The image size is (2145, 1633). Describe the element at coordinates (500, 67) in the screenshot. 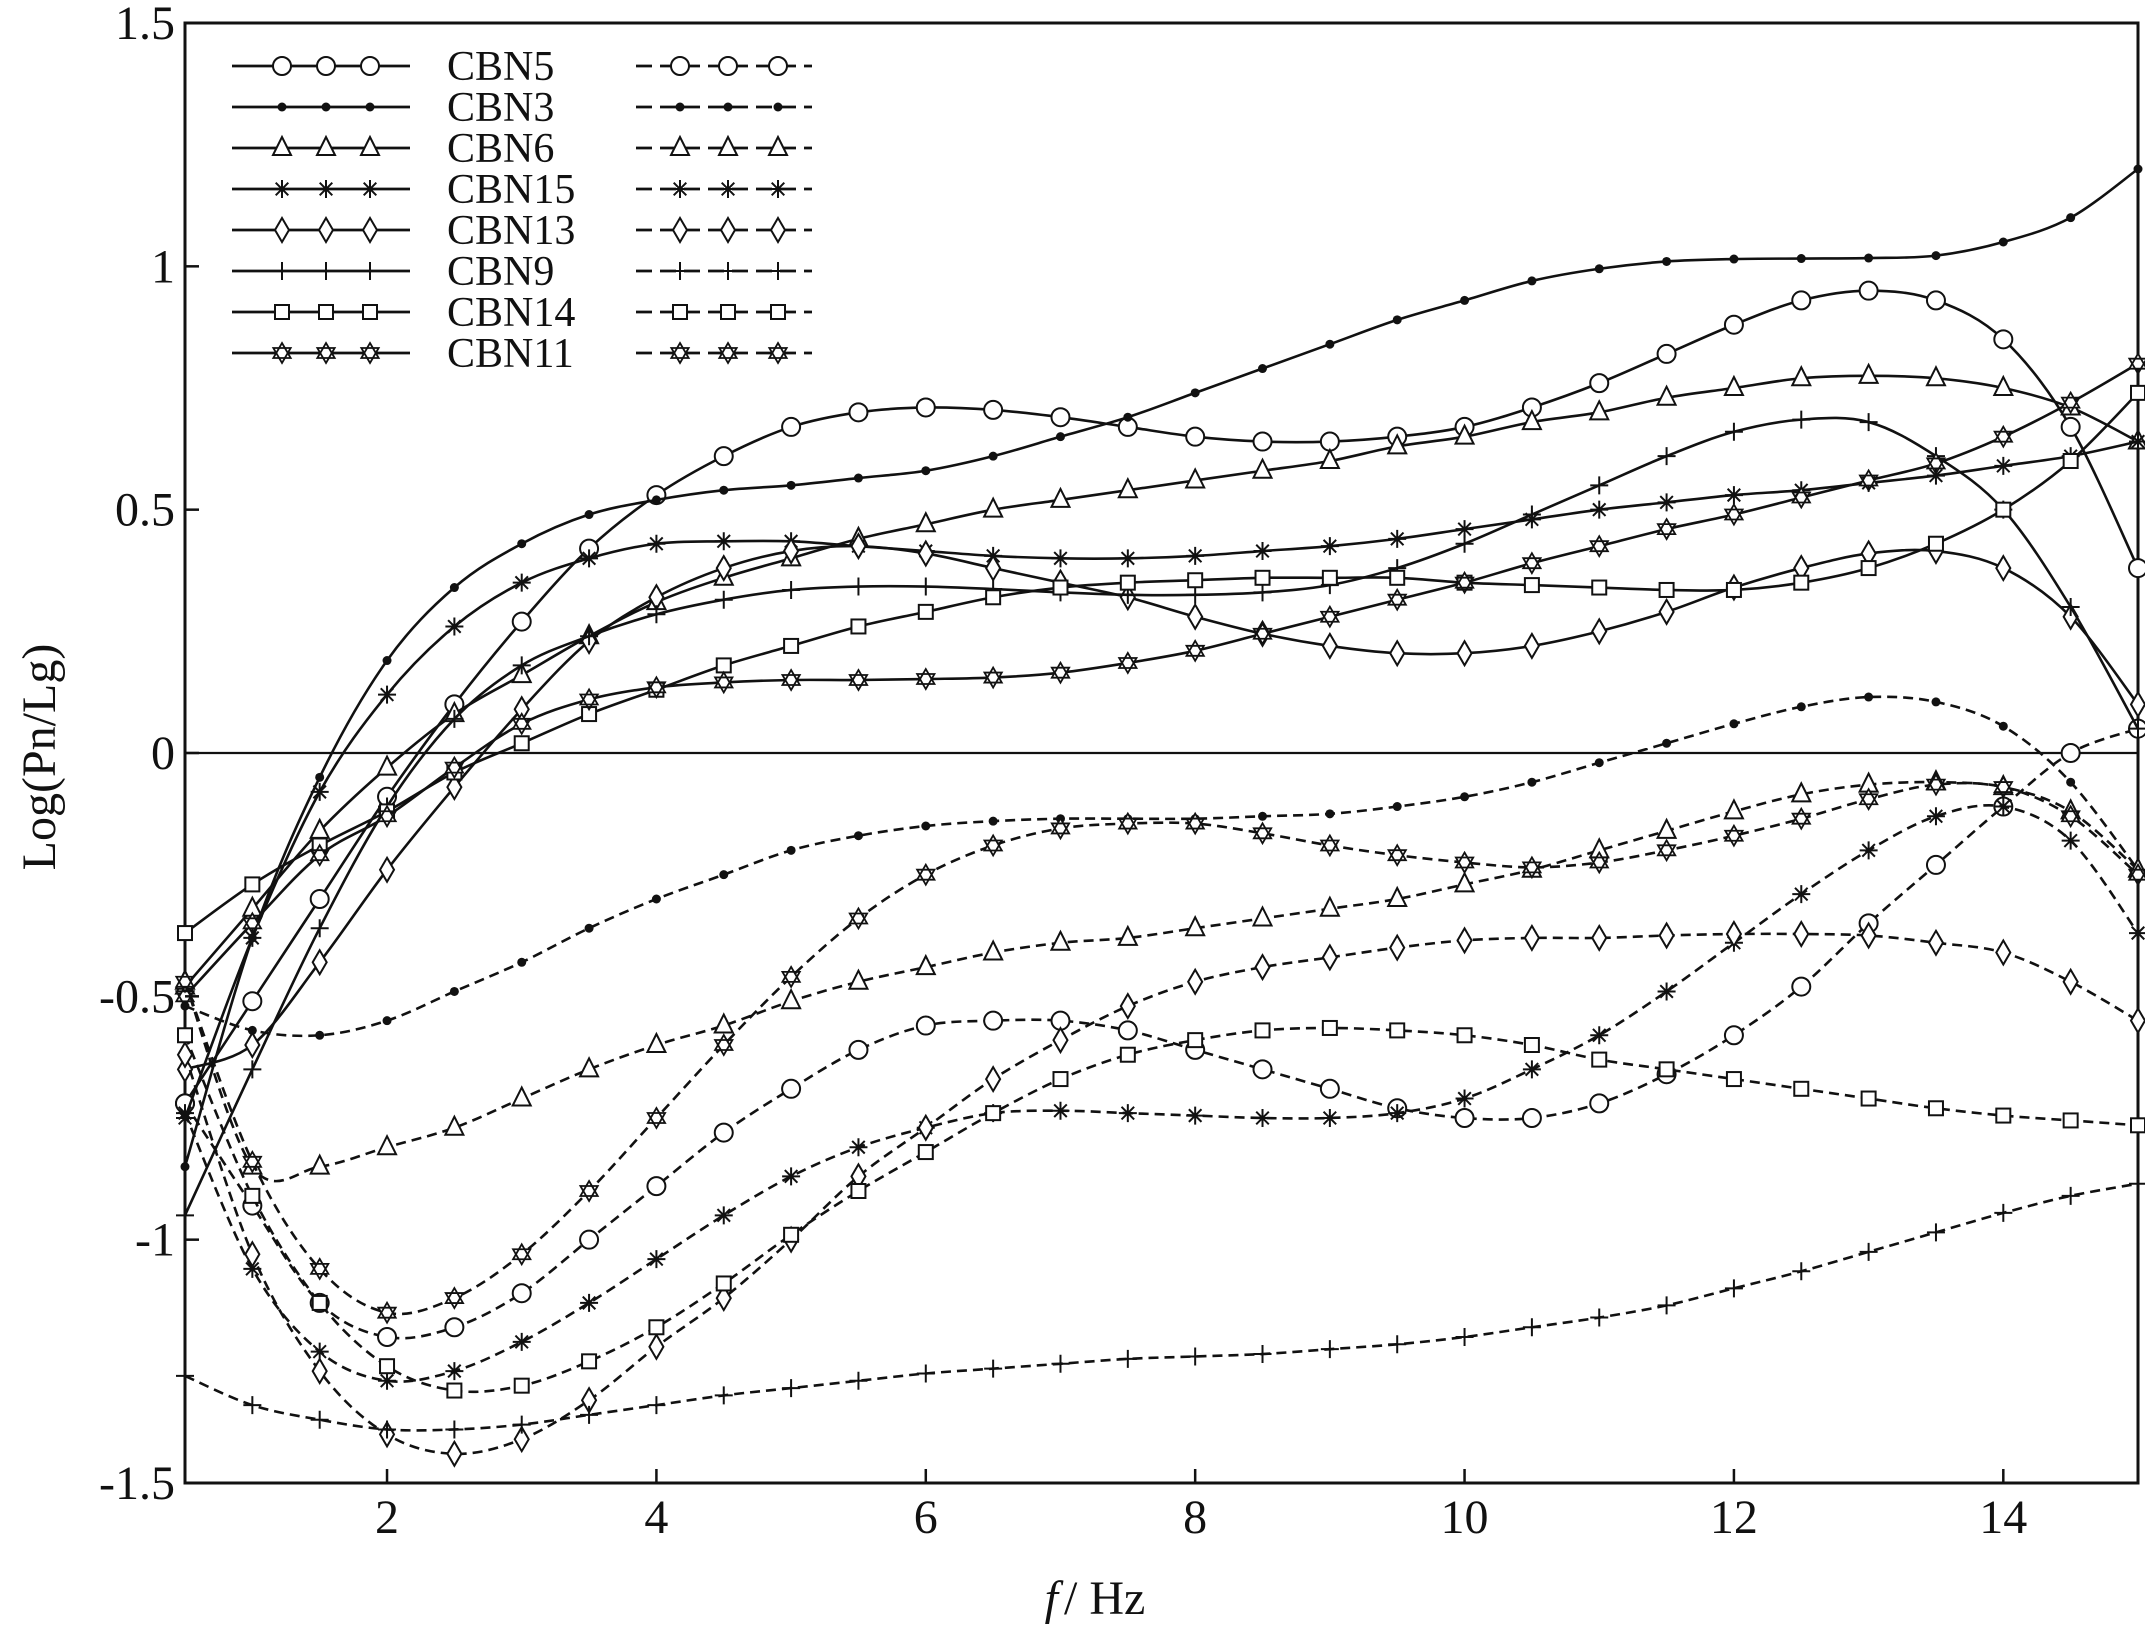

I see `legend-label: CBN5` at that location.